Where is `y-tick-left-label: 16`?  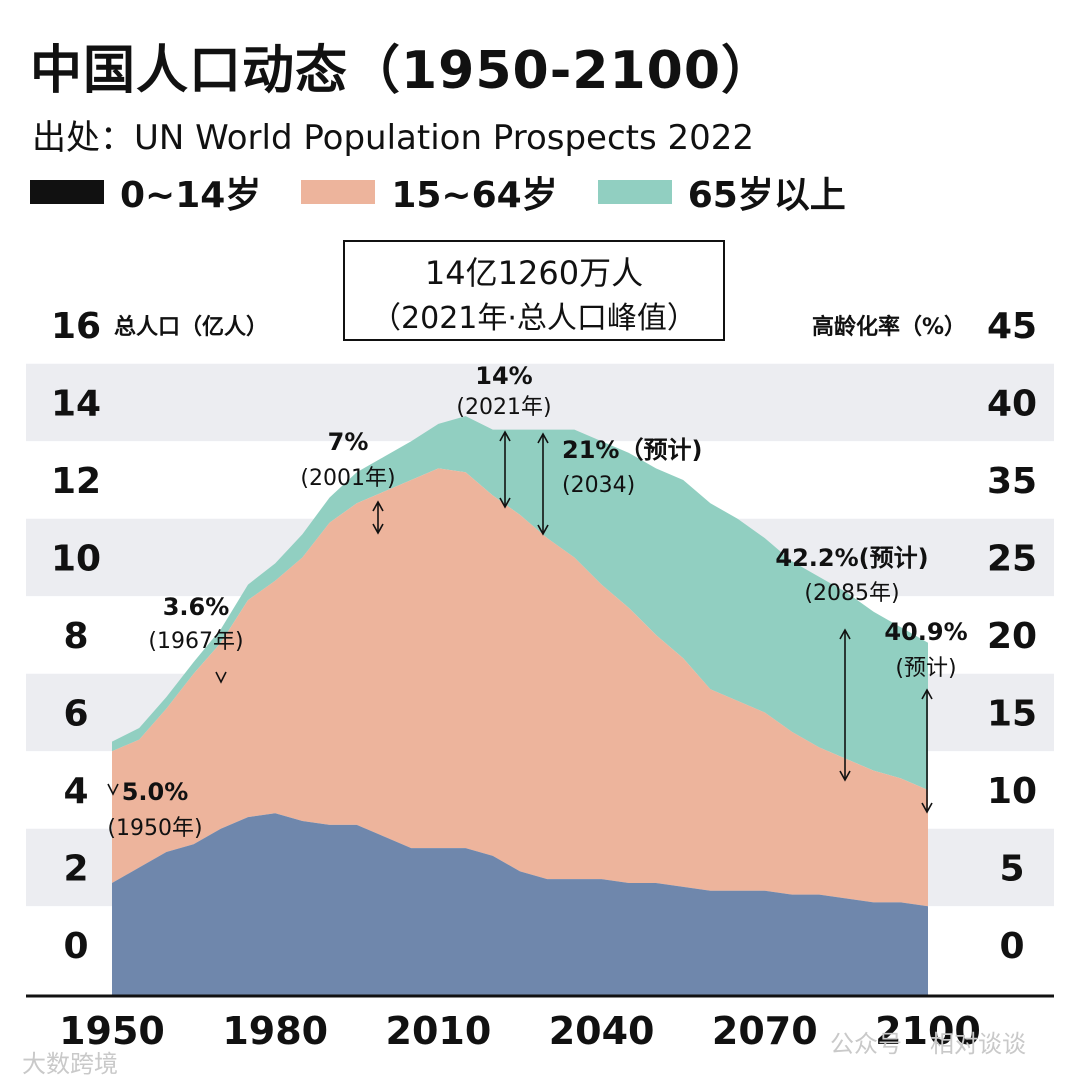 y-tick-left-label: 16 is located at coordinates (76, 326).